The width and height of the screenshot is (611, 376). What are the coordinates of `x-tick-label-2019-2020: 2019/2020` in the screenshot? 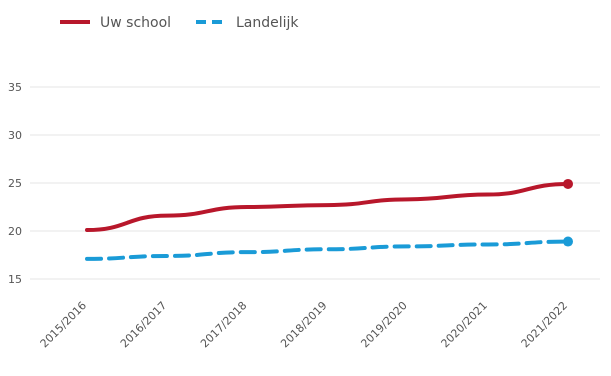 It's located at (383, 324).